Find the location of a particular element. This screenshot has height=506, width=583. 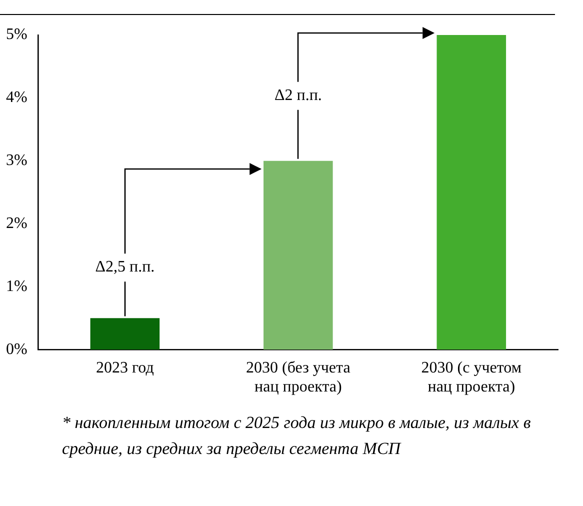

y-tick-label: 4% is located at coordinates (17, 97).